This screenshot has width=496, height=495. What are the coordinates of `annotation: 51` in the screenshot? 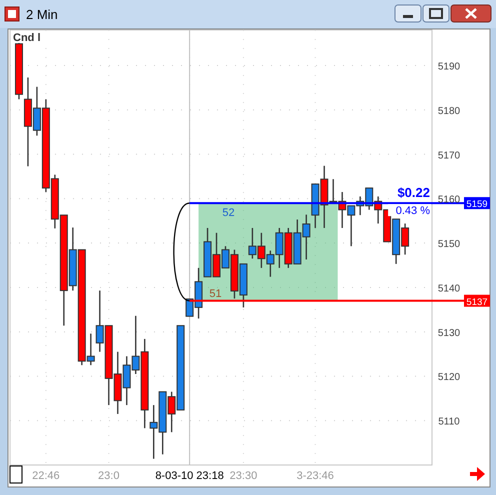 It's located at (215, 294).